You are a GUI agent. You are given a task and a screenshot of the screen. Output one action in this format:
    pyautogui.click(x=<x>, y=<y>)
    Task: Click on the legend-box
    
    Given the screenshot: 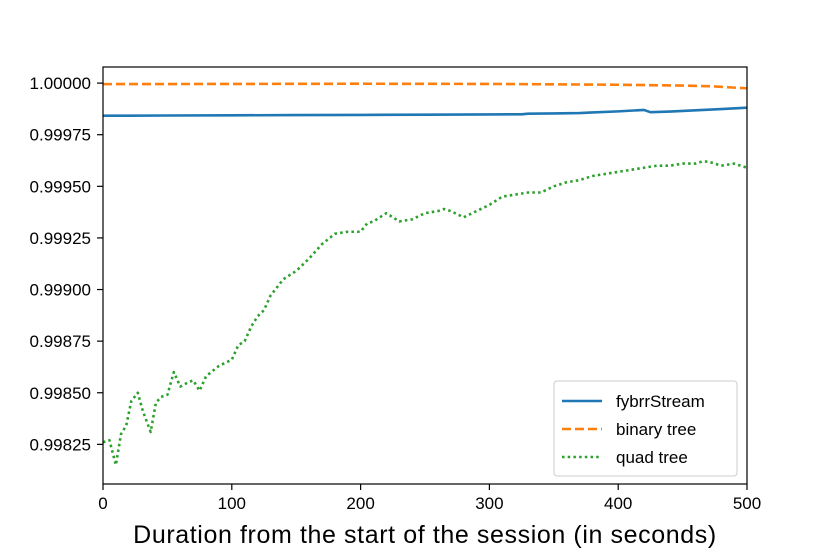 What is the action you would take?
    pyautogui.click(x=645, y=428)
    